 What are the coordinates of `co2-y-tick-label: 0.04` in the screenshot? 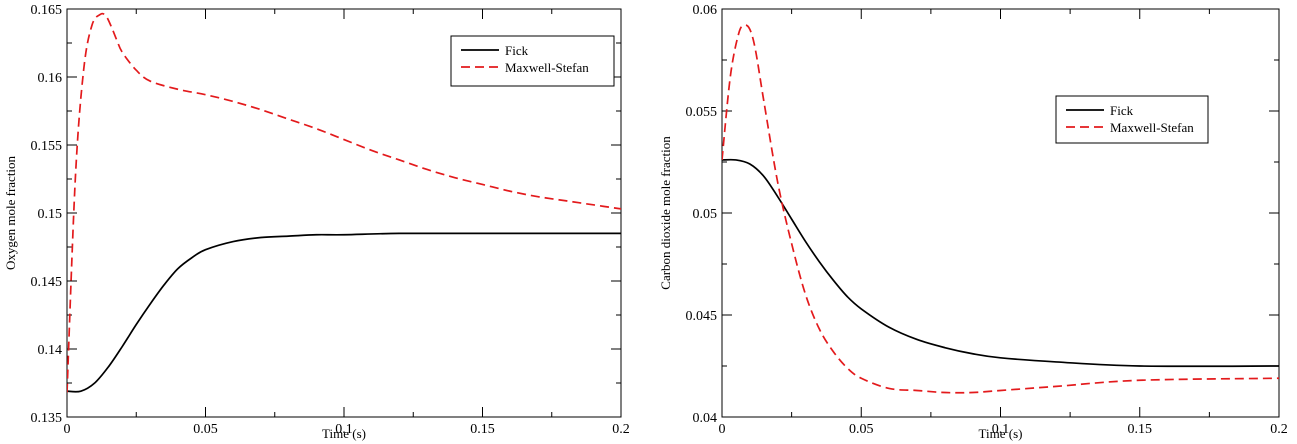 It's located at (705, 418).